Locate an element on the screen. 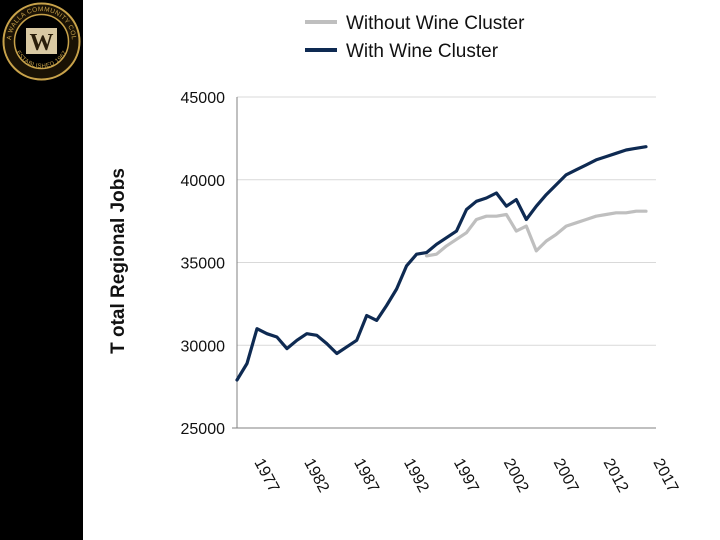  x-tick-label-1982: 1982 is located at coordinates (316, 475).